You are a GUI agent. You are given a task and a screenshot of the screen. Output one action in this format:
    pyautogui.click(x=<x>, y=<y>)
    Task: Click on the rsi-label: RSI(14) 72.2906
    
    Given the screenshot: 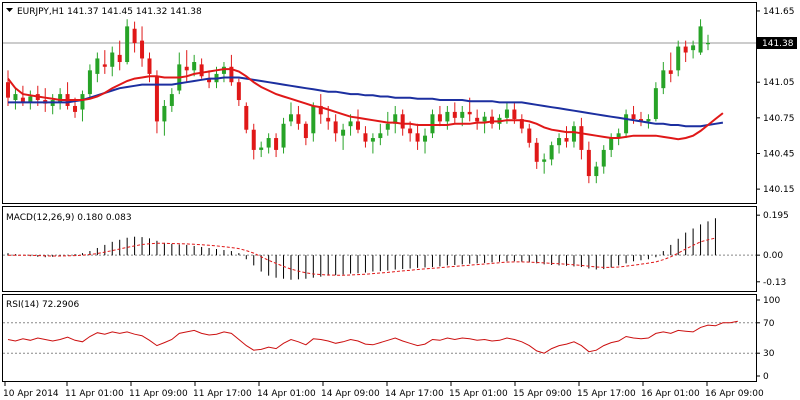 What is the action you would take?
    pyautogui.click(x=42, y=305)
    